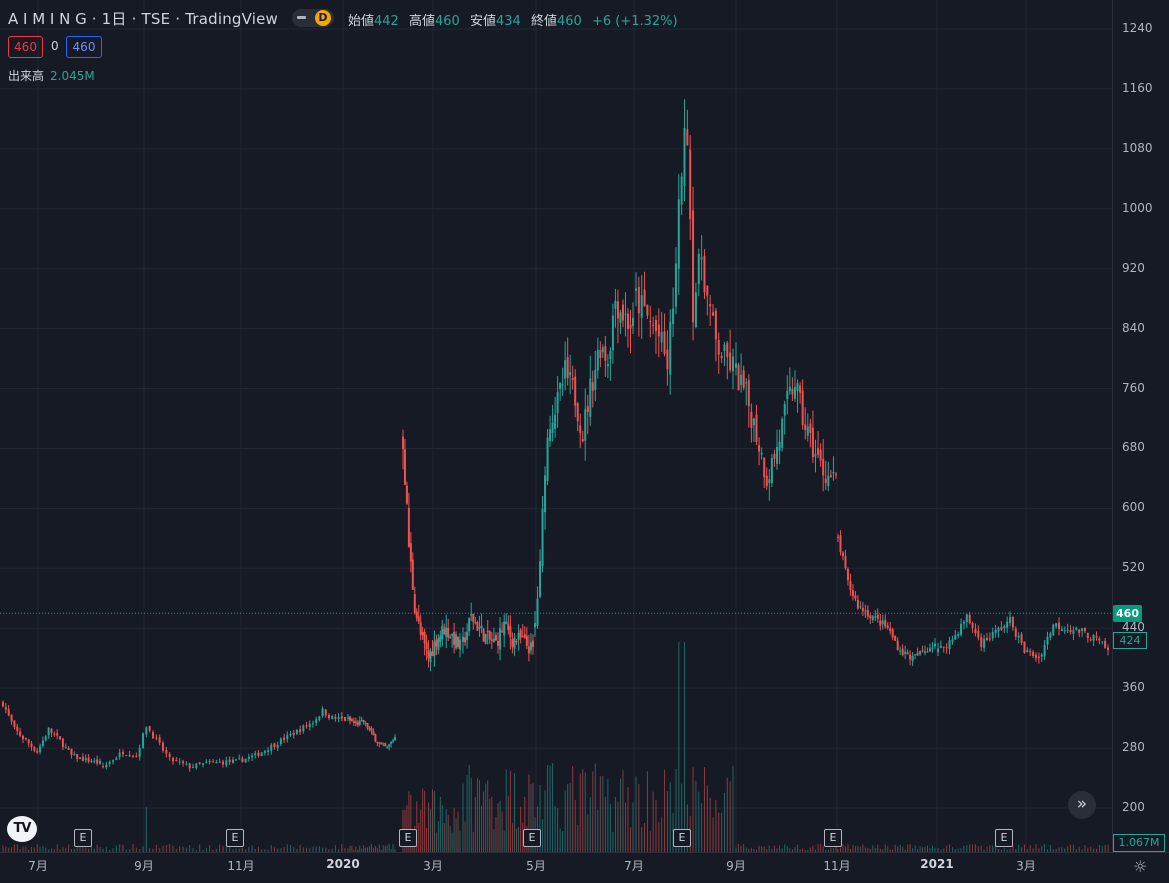 The width and height of the screenshot is (1169, 883). Describe the element at coordinates (84, 47) in the screenshot. I see `buy-button: 460` at that location.